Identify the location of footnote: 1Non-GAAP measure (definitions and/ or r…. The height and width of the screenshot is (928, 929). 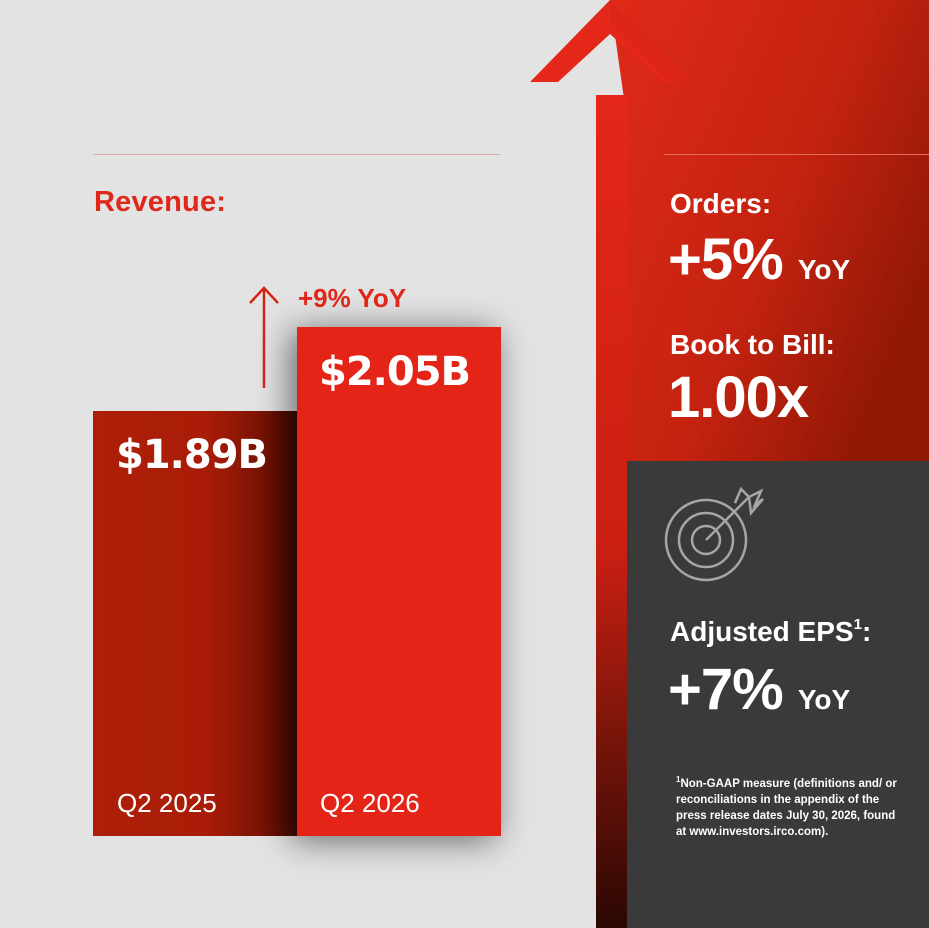
(791, 806).